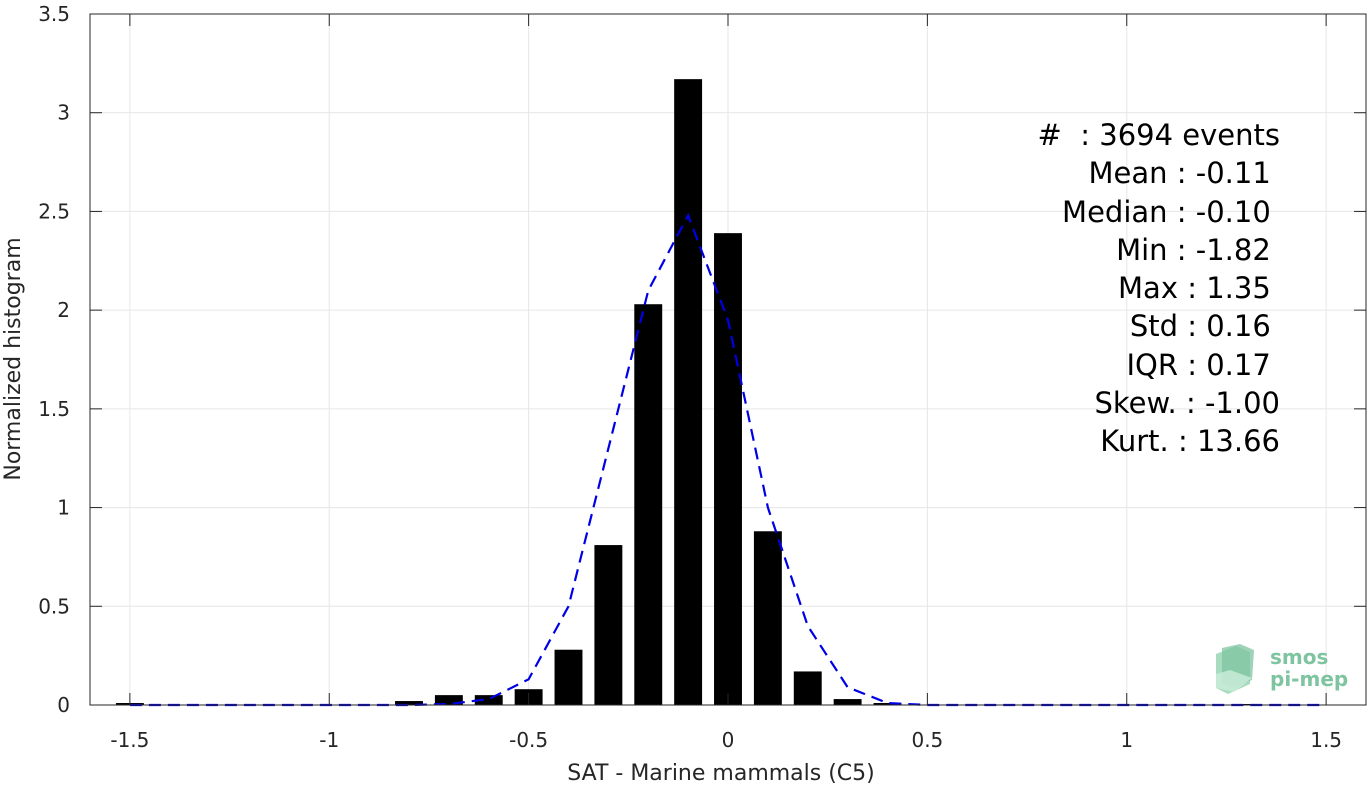 The image size is (1367, 785). I want to click on x-tick-label: -0.5, so click(528, 740).